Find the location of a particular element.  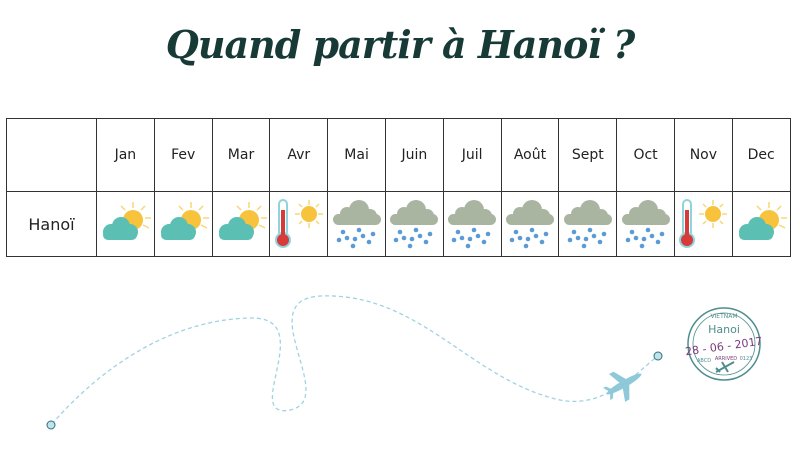

month-header: Août is located at coordinates (530, 155).